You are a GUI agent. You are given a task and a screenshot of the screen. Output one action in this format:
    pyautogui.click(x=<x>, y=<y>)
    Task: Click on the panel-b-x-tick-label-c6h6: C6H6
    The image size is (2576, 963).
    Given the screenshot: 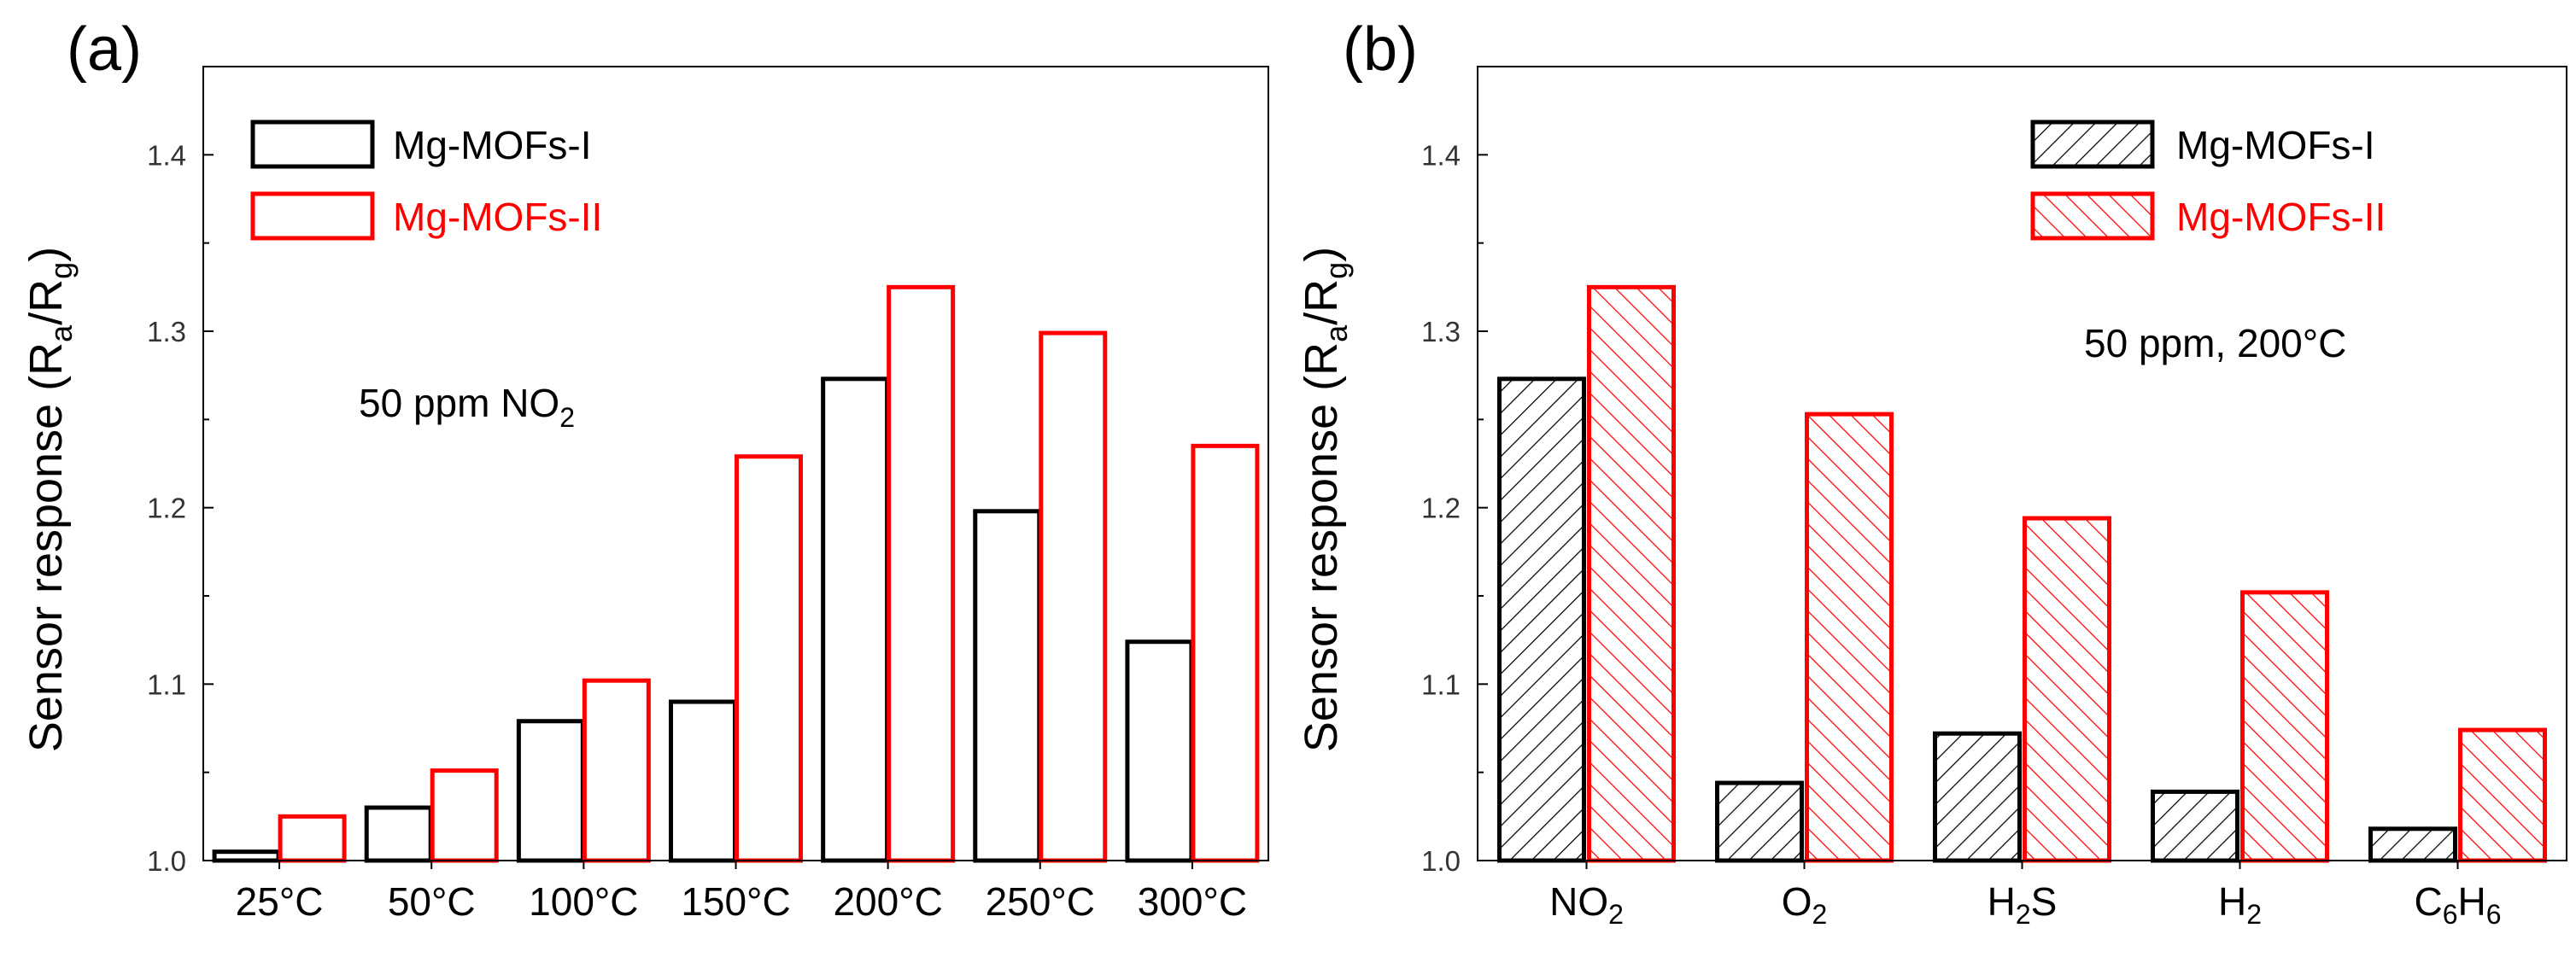 What is the action you would take?
    pyautogui.click(x=2457, y=904)
    